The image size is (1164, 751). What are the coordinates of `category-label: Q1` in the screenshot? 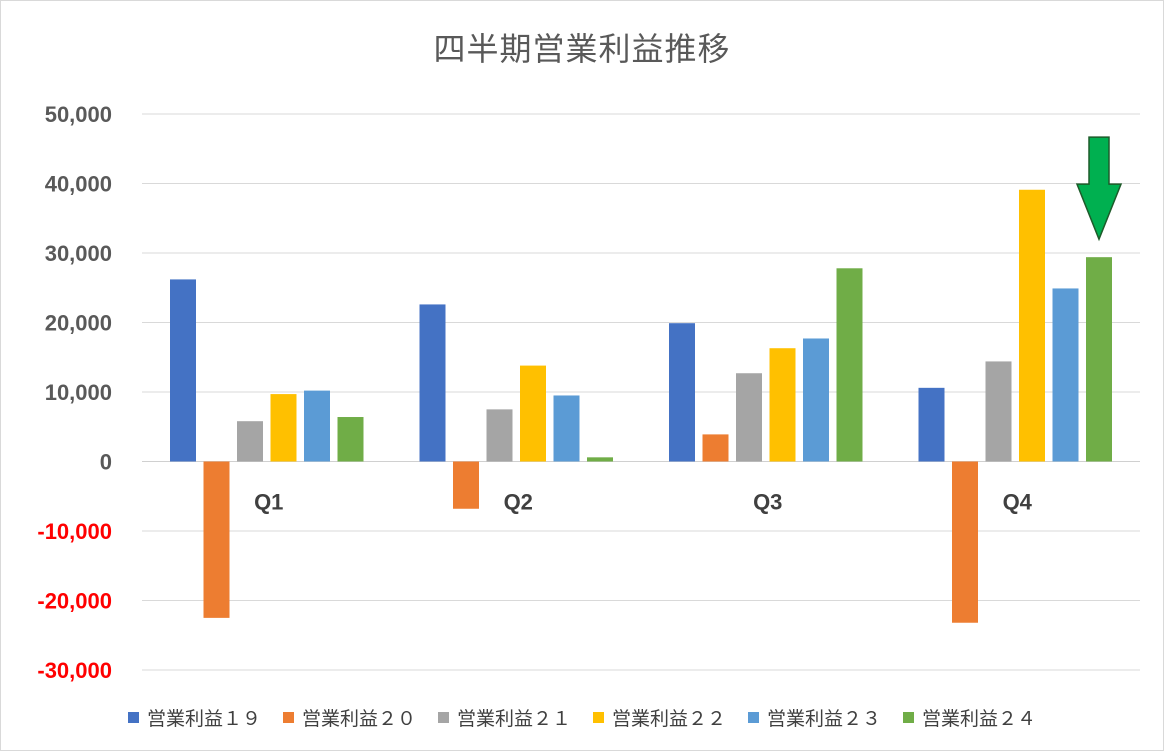 It's located at (268, 502).